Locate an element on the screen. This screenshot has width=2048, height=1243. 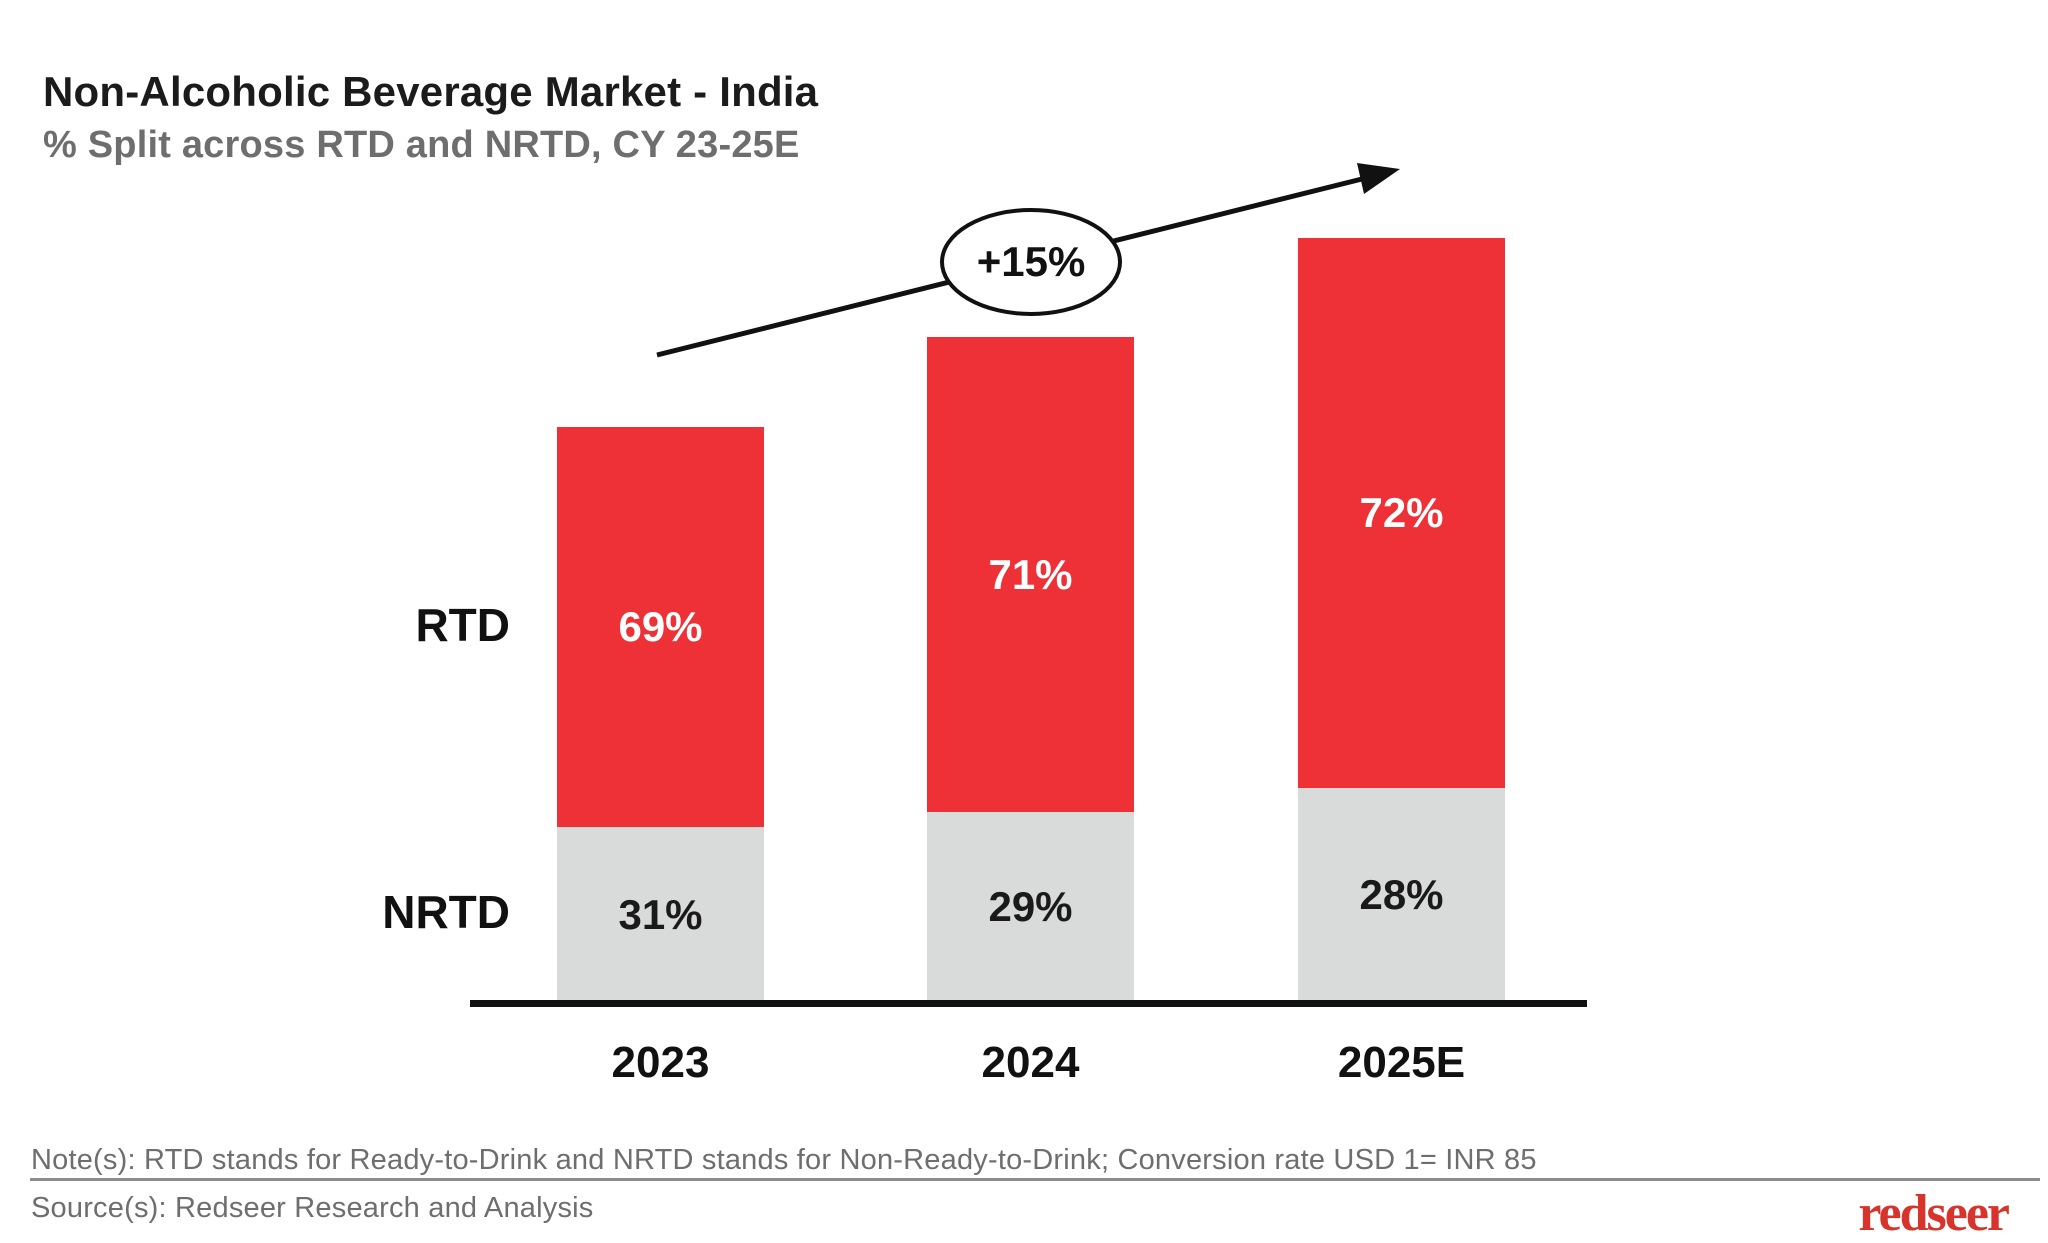
nrtd-segment-2024: 29% is located at coordinates (1030, 907).